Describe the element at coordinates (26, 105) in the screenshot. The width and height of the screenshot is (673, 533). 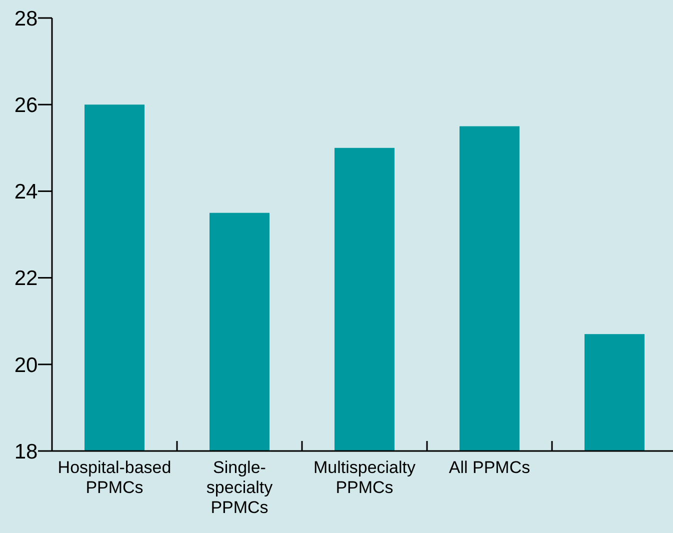
I see `y-tick-label: 26` at that location.